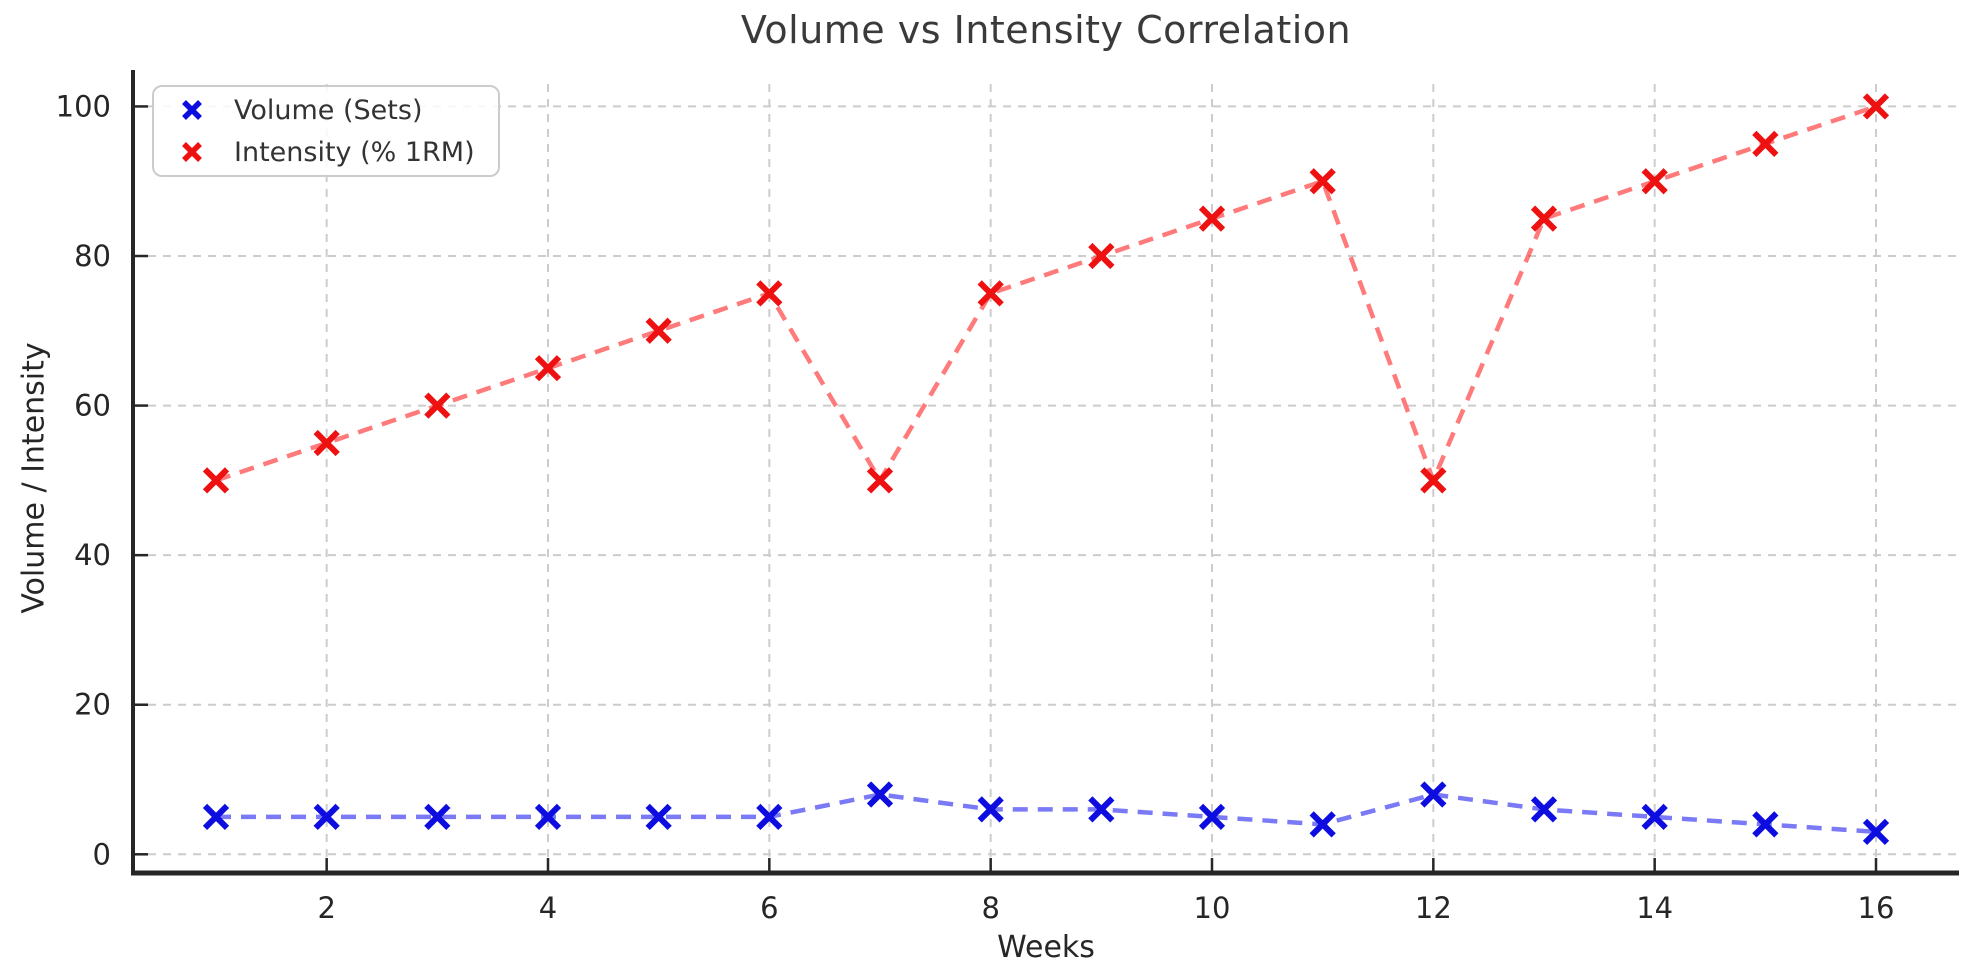  Describe the element at coordinates (769, 908) in the screenshot. I see `x-tick-label: 6` at that location.